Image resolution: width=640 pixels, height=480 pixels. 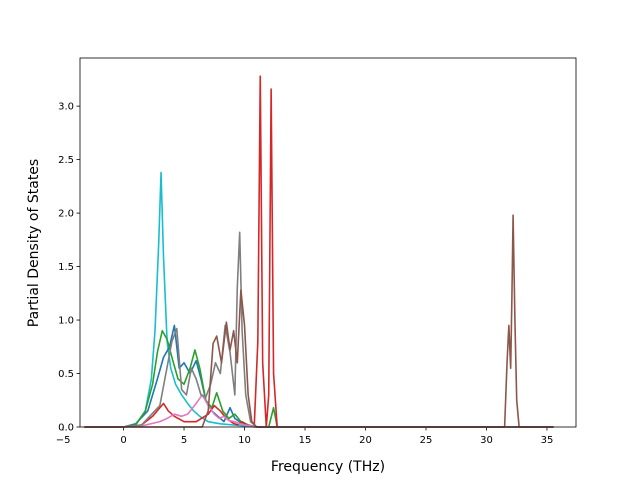 I want to click on y-tick-label: 0.0, so click(x=66, y=428).